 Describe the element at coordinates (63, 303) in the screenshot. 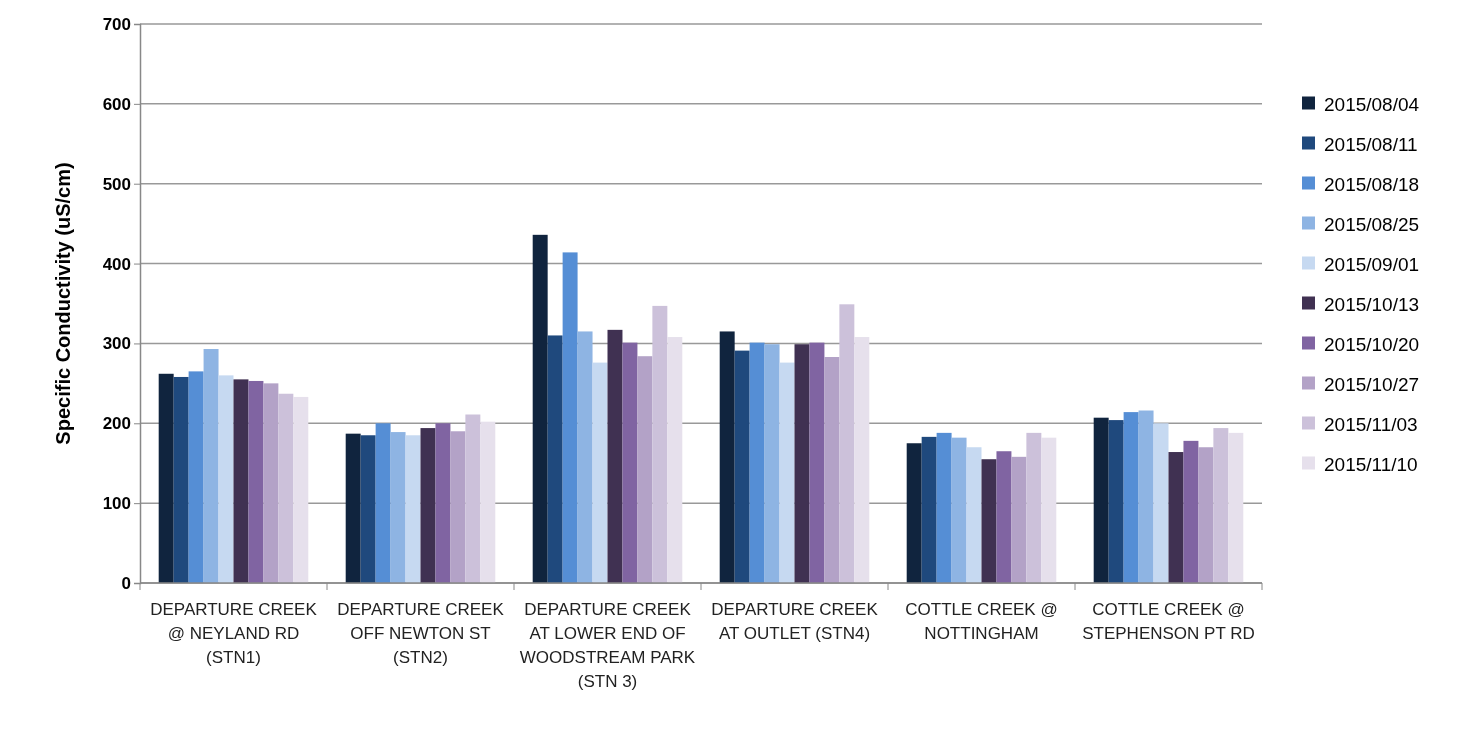

I see `y-axis-title: Specific Conductivity (uS/cm)` at that location.